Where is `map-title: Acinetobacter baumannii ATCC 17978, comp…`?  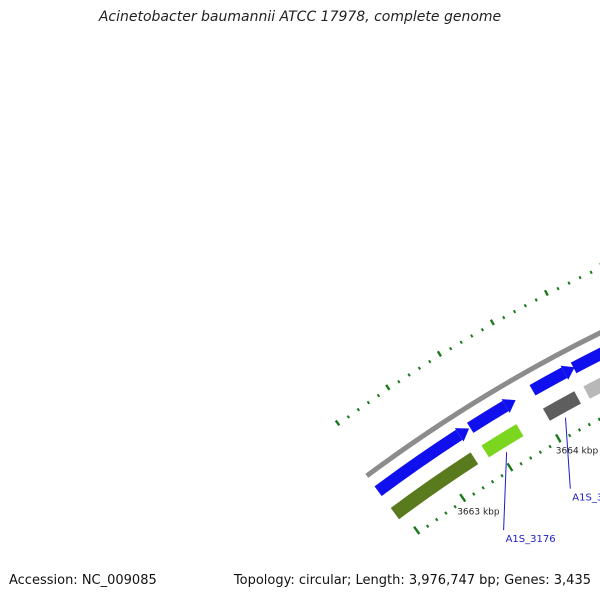
map-title: Acinetobacter baumannii ATCC 17978, comp… is located at coordinates (300, 17).